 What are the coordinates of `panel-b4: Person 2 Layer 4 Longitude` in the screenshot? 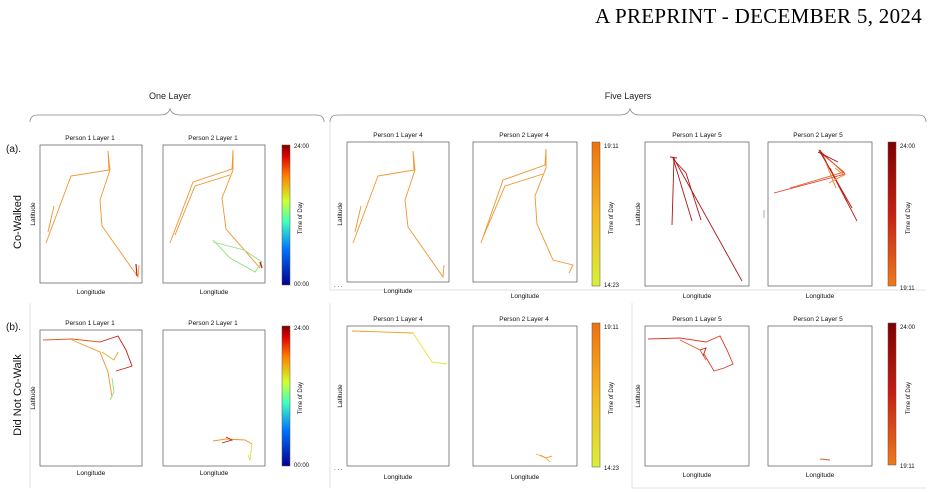 It's located at (525, 398).